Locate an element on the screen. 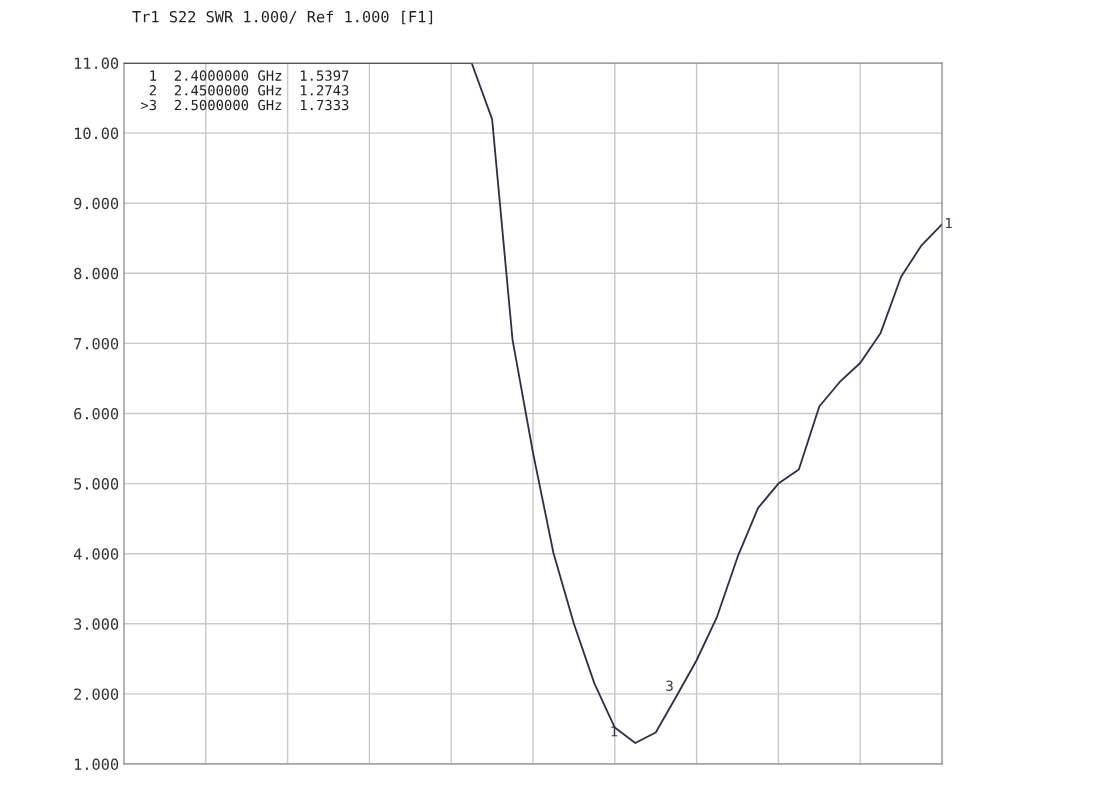 This screenshot has height=794, width=1110. y-tick-label: 4.000 is located at coordinates (96, 554).